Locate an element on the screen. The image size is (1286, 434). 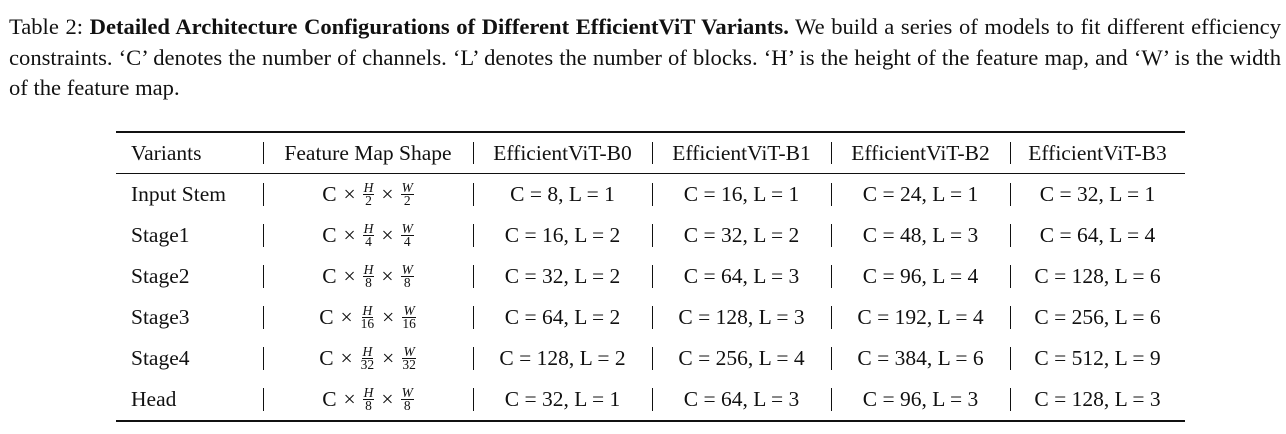
shape-w-den: 2 is located at coordinates (407, 200).